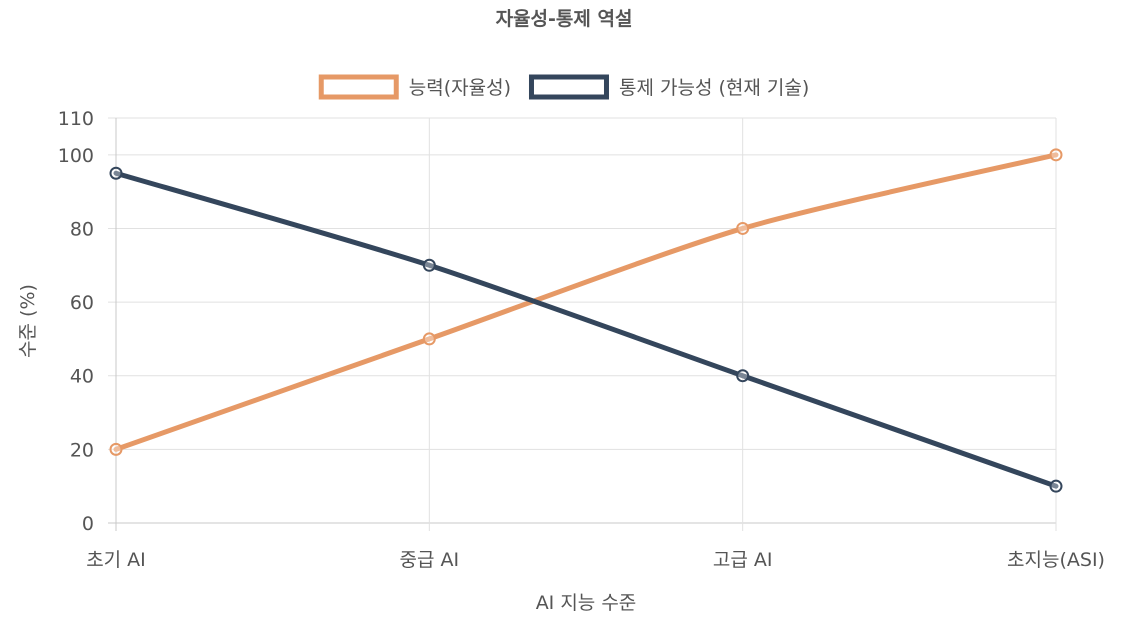  I want to click on y-tick-label: 60, so click(82, 303).